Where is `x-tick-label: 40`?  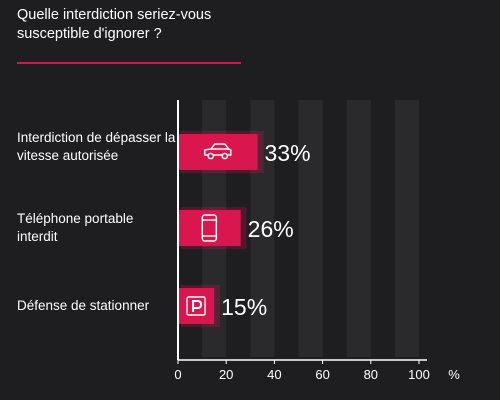
x-tick-label: 40 is located at coordinates (274, 374).